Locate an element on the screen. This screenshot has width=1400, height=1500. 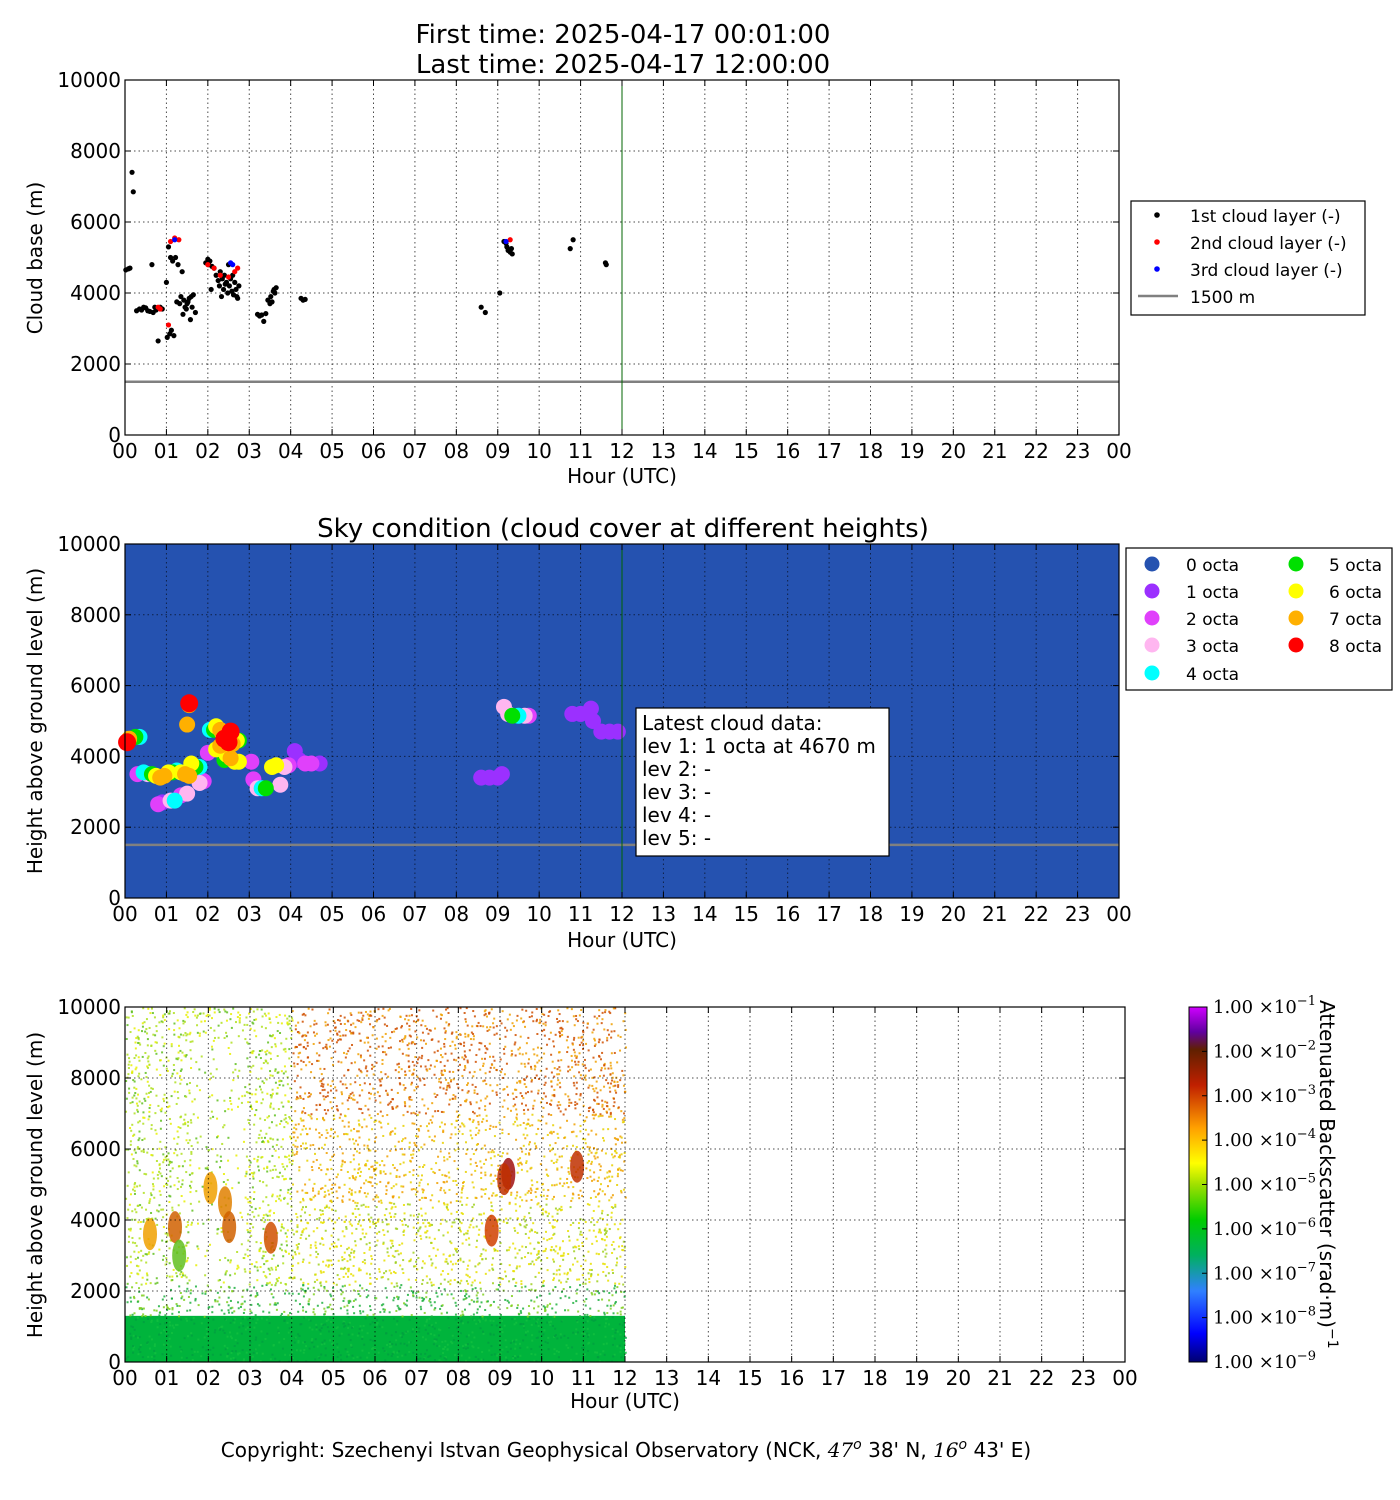
legend-octa-5-label: 5 octa is located at coordinates (1355, 566).